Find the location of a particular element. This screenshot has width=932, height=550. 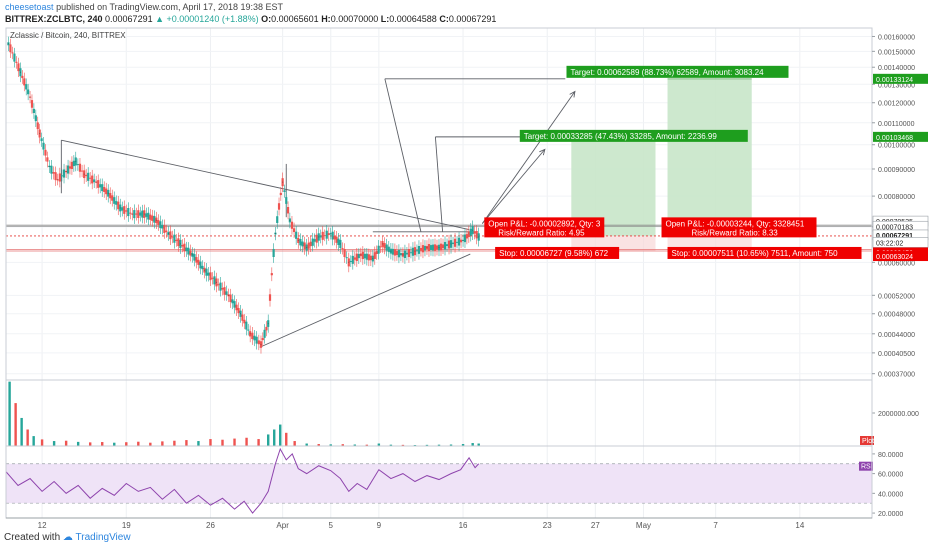

price-label-0: 0.00133124 is located at coordinates (894, 80).